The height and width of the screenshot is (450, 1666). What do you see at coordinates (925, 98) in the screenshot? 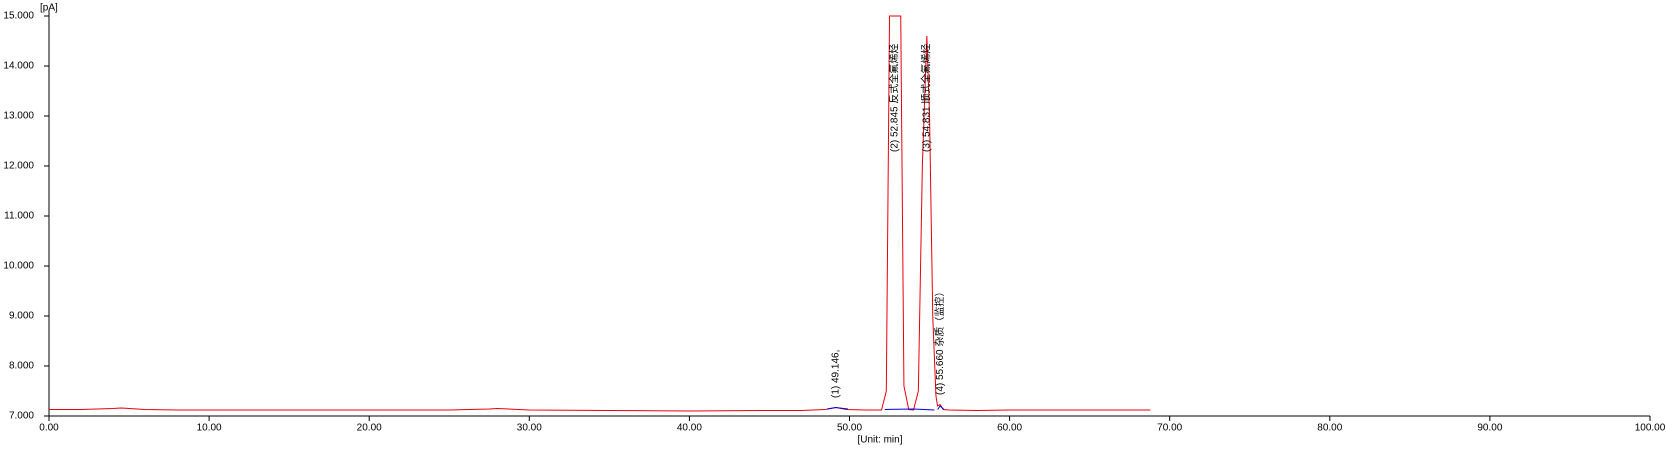
I see `peak-label: (3) 54.831 顺式全氟烯烃` at bounding box center [925, 98].